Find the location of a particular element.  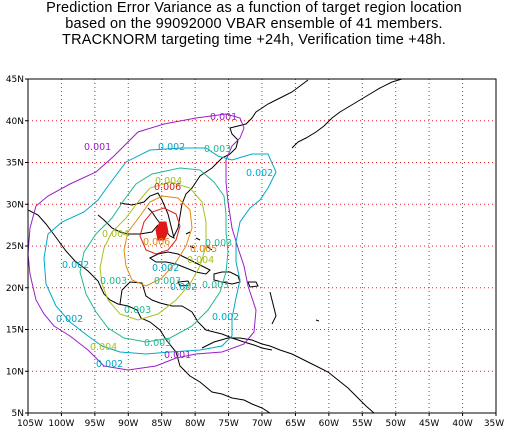

y-tick-label: 40N is located at coordinates (15, 122).